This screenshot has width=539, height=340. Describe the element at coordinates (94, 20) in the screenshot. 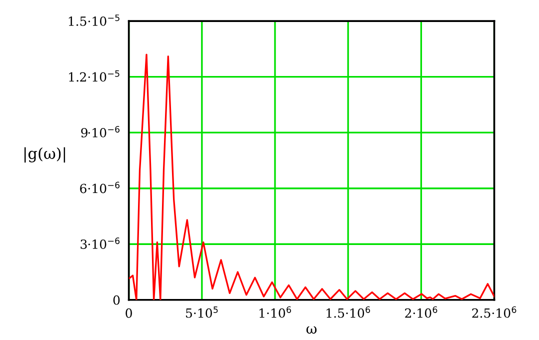

I see `y-tick-label: 1.5·10$^{−5}$` at that location.